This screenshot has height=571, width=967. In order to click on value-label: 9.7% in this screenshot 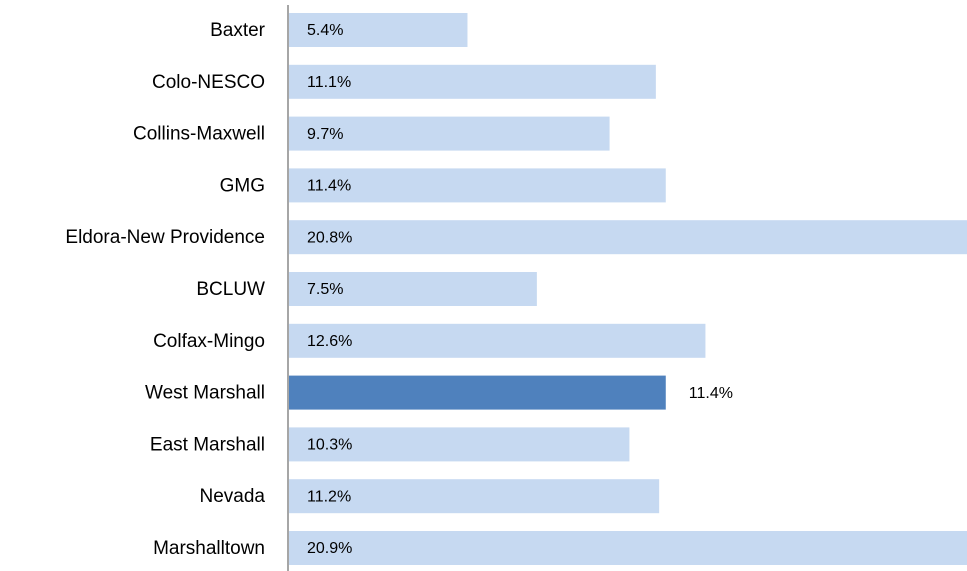, I will do `click(325, 134)`.